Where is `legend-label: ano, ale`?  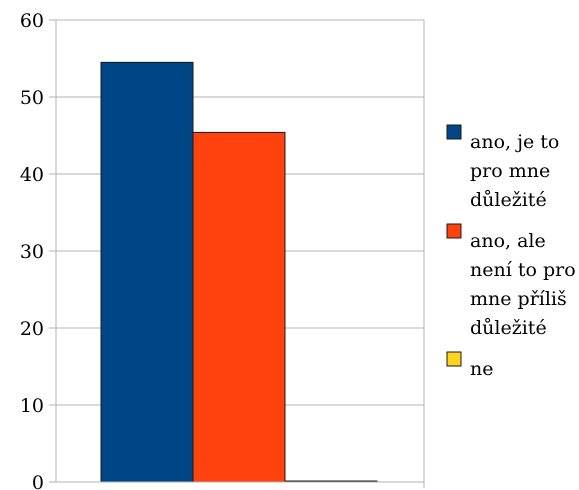 legend-label: ano, ale is located at coordinates (508, 241).